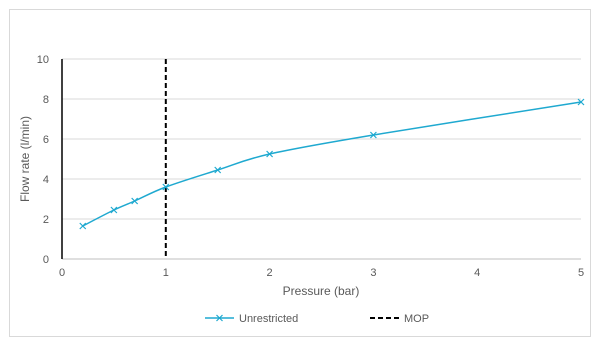  I want to click on legend-marker-unrestricted, so click(219, 318).